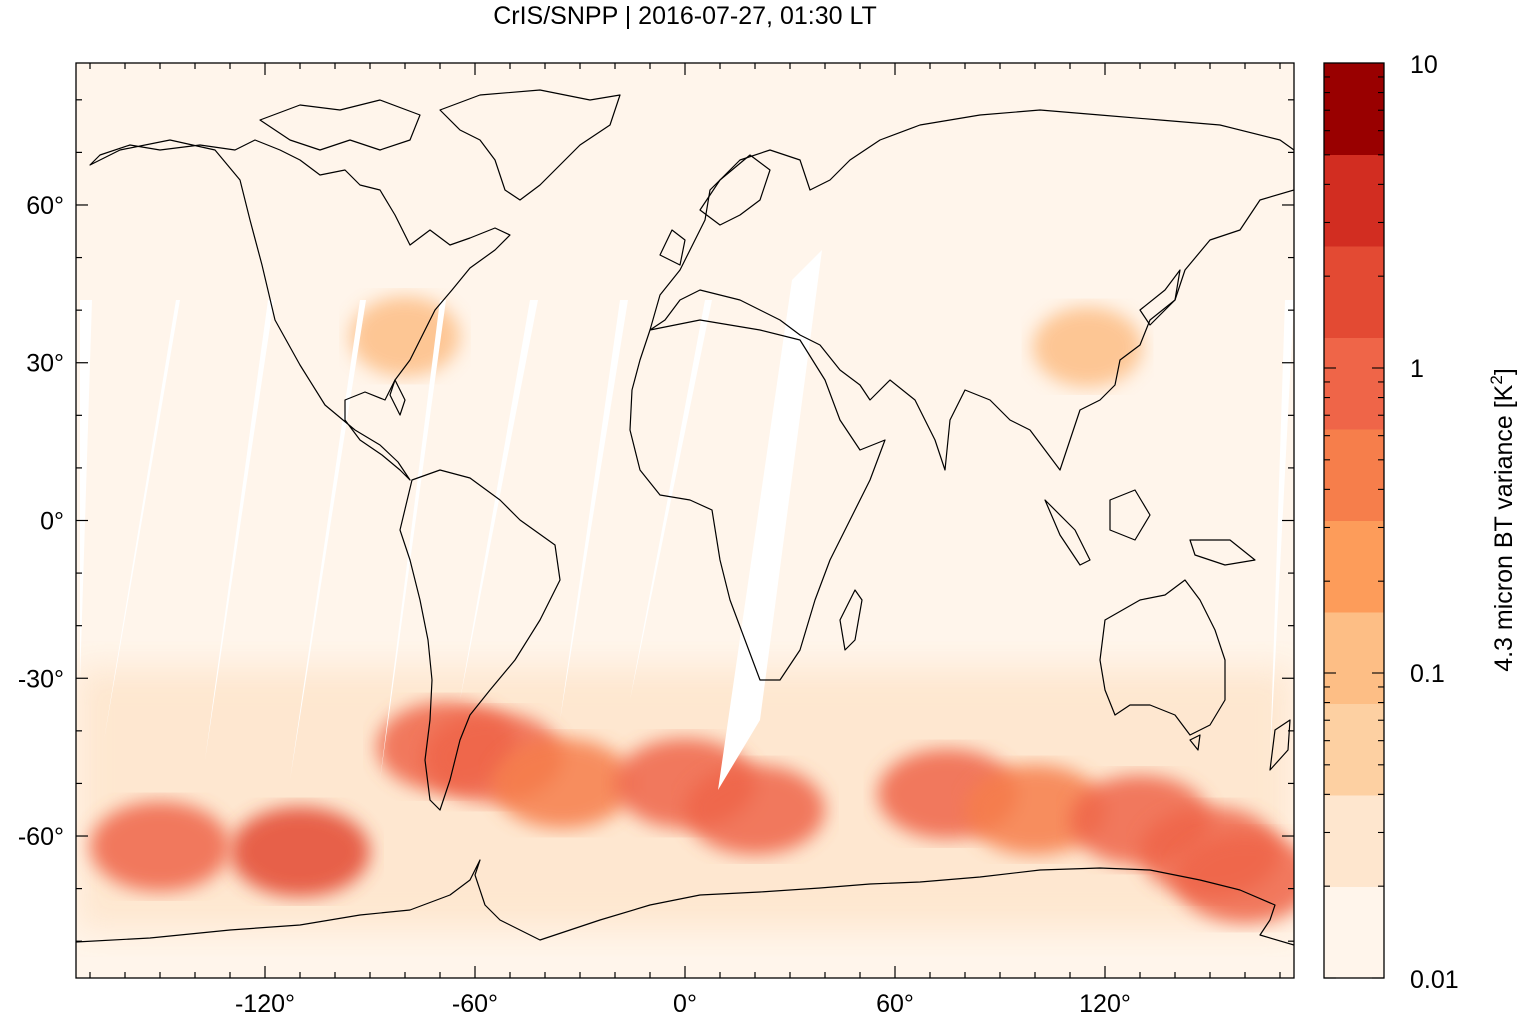 This screenshot has height=1020, width=1522. Describe the element at coordinates (41, 837) in the screenshot. I see `lat-tick-label: -60°` at that location.